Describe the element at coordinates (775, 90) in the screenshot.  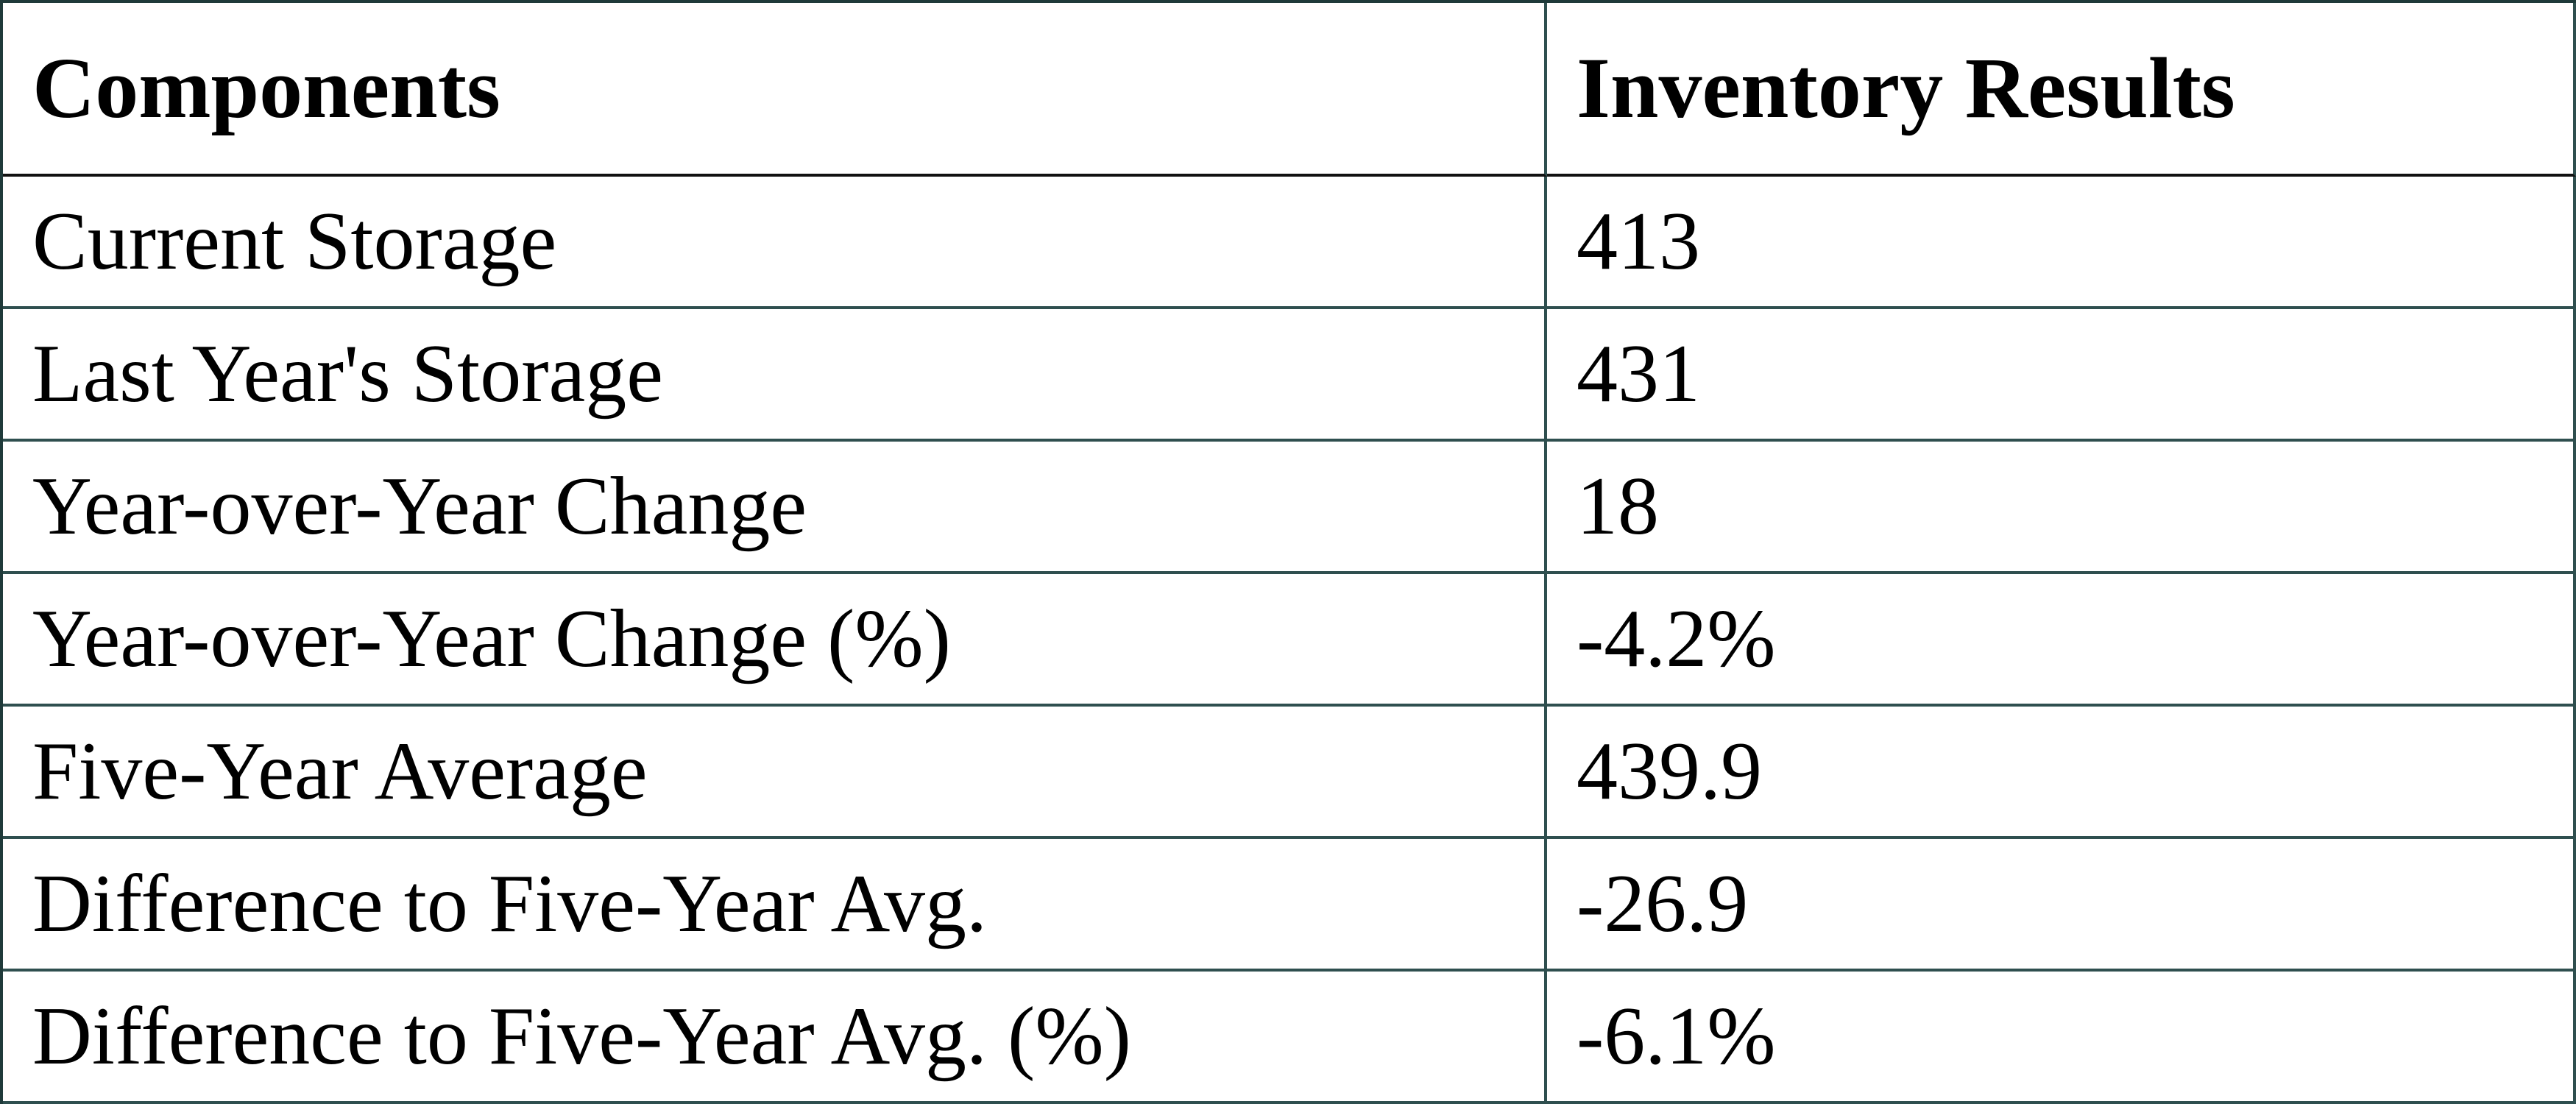
I see `header-cell: Components` at that location.